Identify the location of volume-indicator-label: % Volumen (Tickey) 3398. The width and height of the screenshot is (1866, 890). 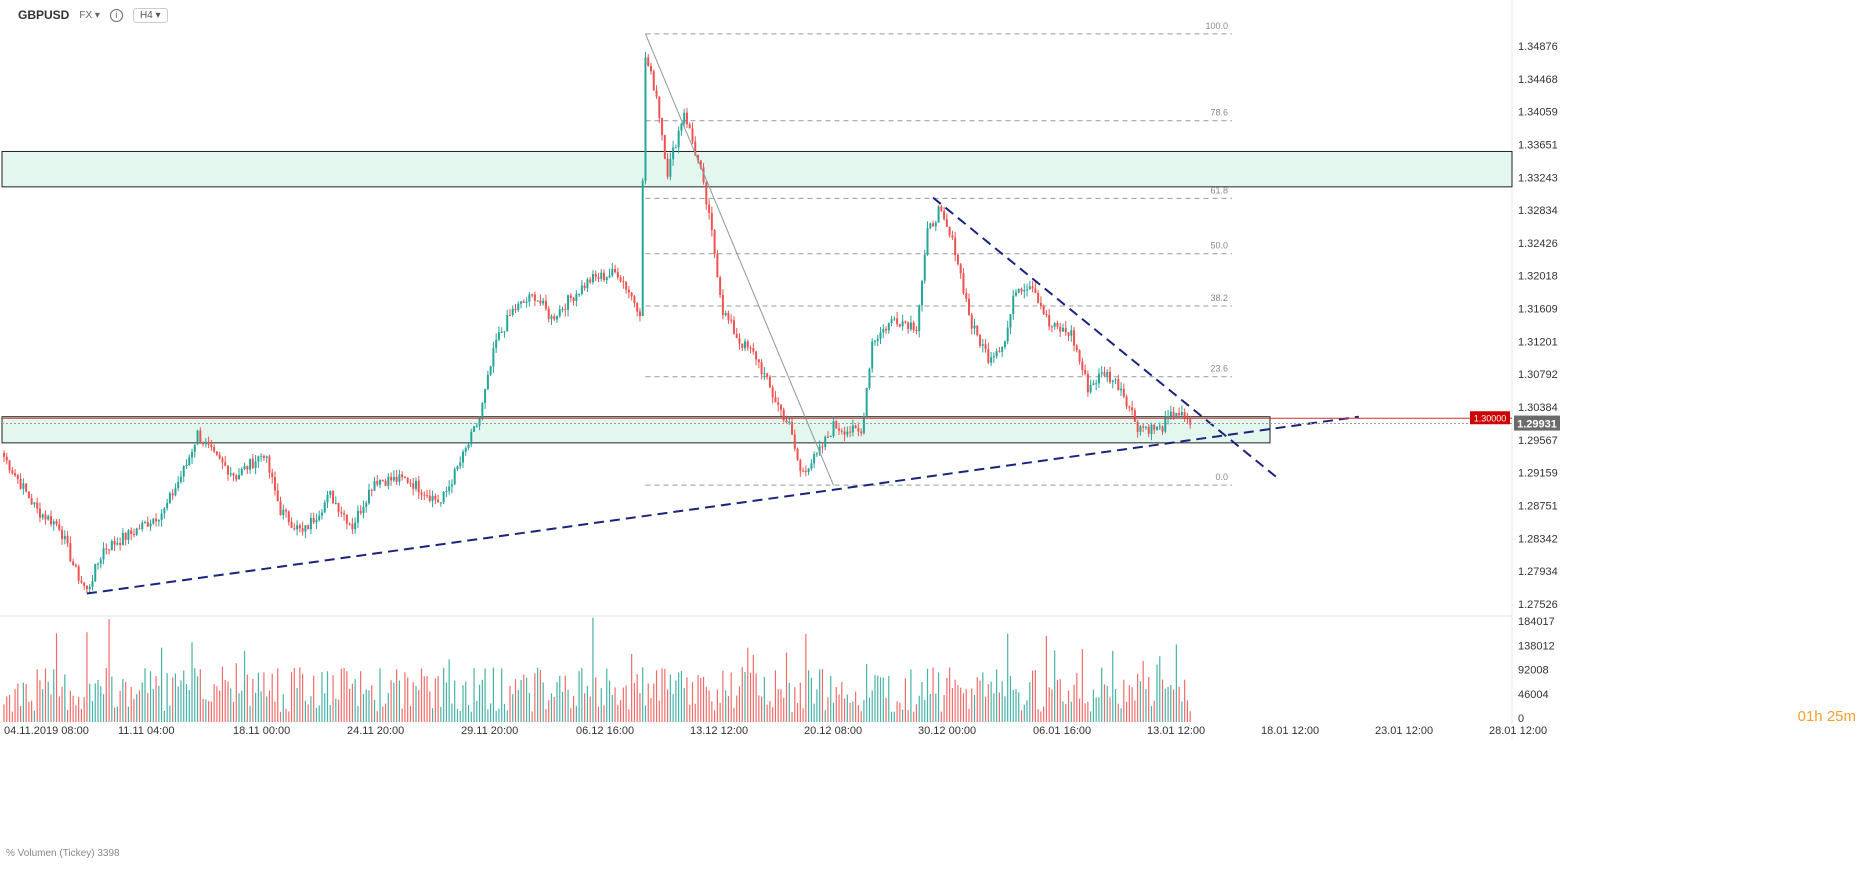
(63, 853).